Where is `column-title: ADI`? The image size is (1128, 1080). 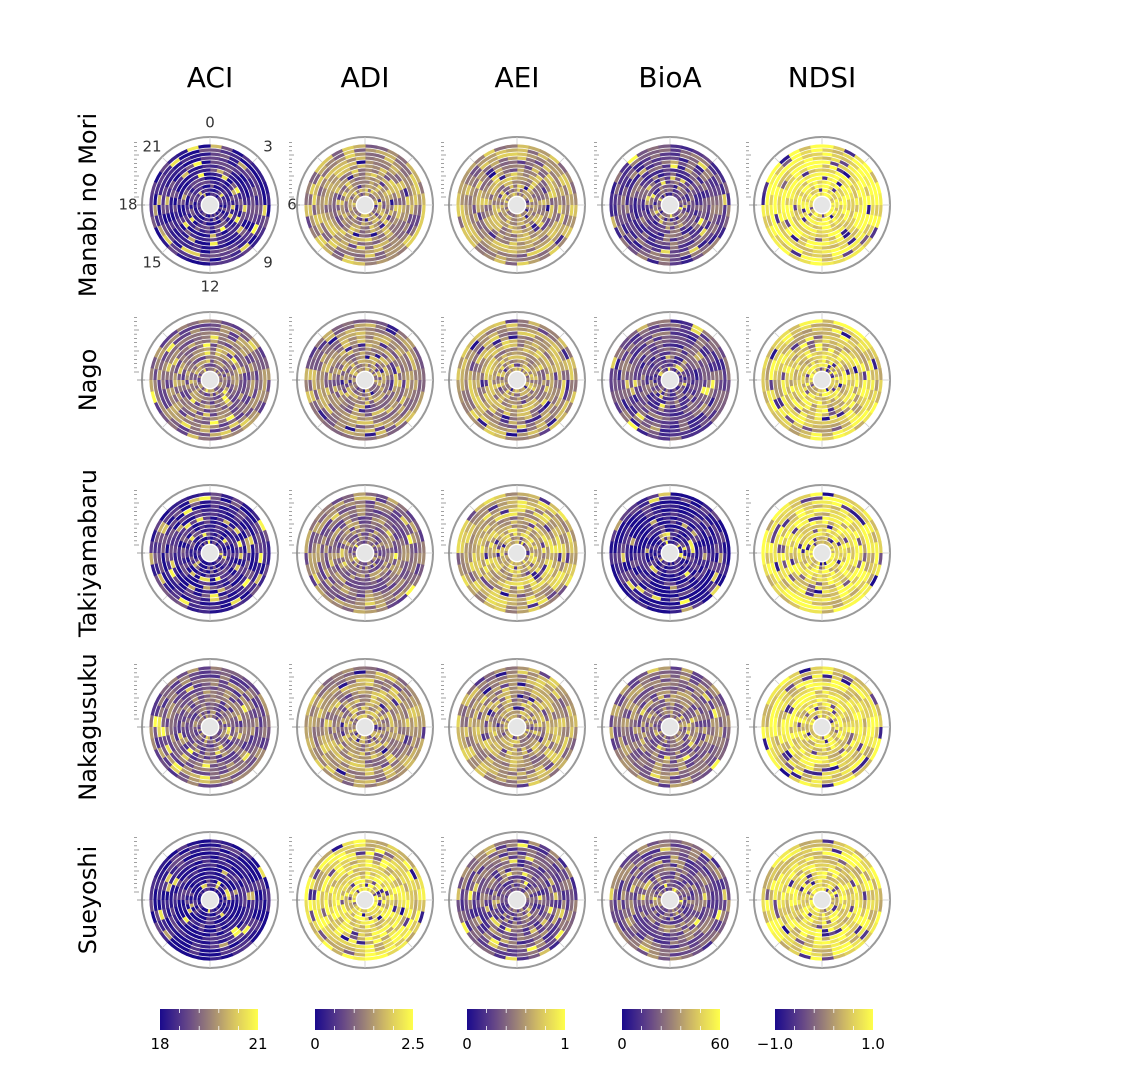
column-title: ADI is located at coordinates (365, 77).